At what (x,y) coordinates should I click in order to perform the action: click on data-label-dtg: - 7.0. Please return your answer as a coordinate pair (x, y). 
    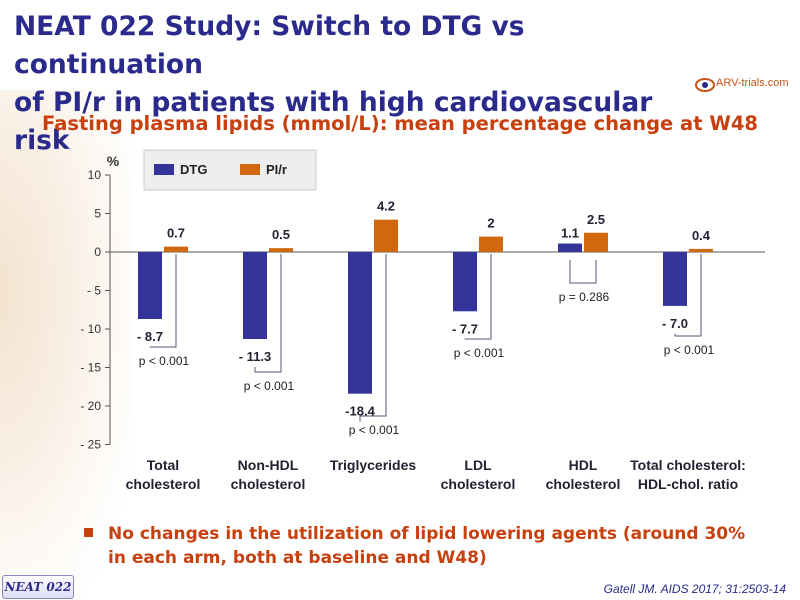
    Looking at the image, I should click on (675, 323).